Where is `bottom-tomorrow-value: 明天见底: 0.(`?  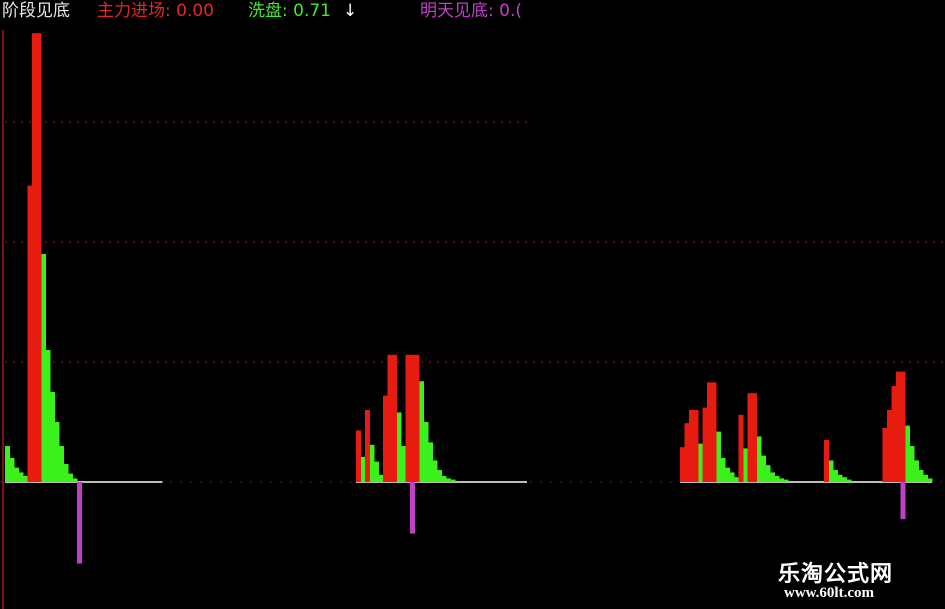 bottom-tomorrow-value: 明天见底: 0.( is located at coordinates (471, 11).